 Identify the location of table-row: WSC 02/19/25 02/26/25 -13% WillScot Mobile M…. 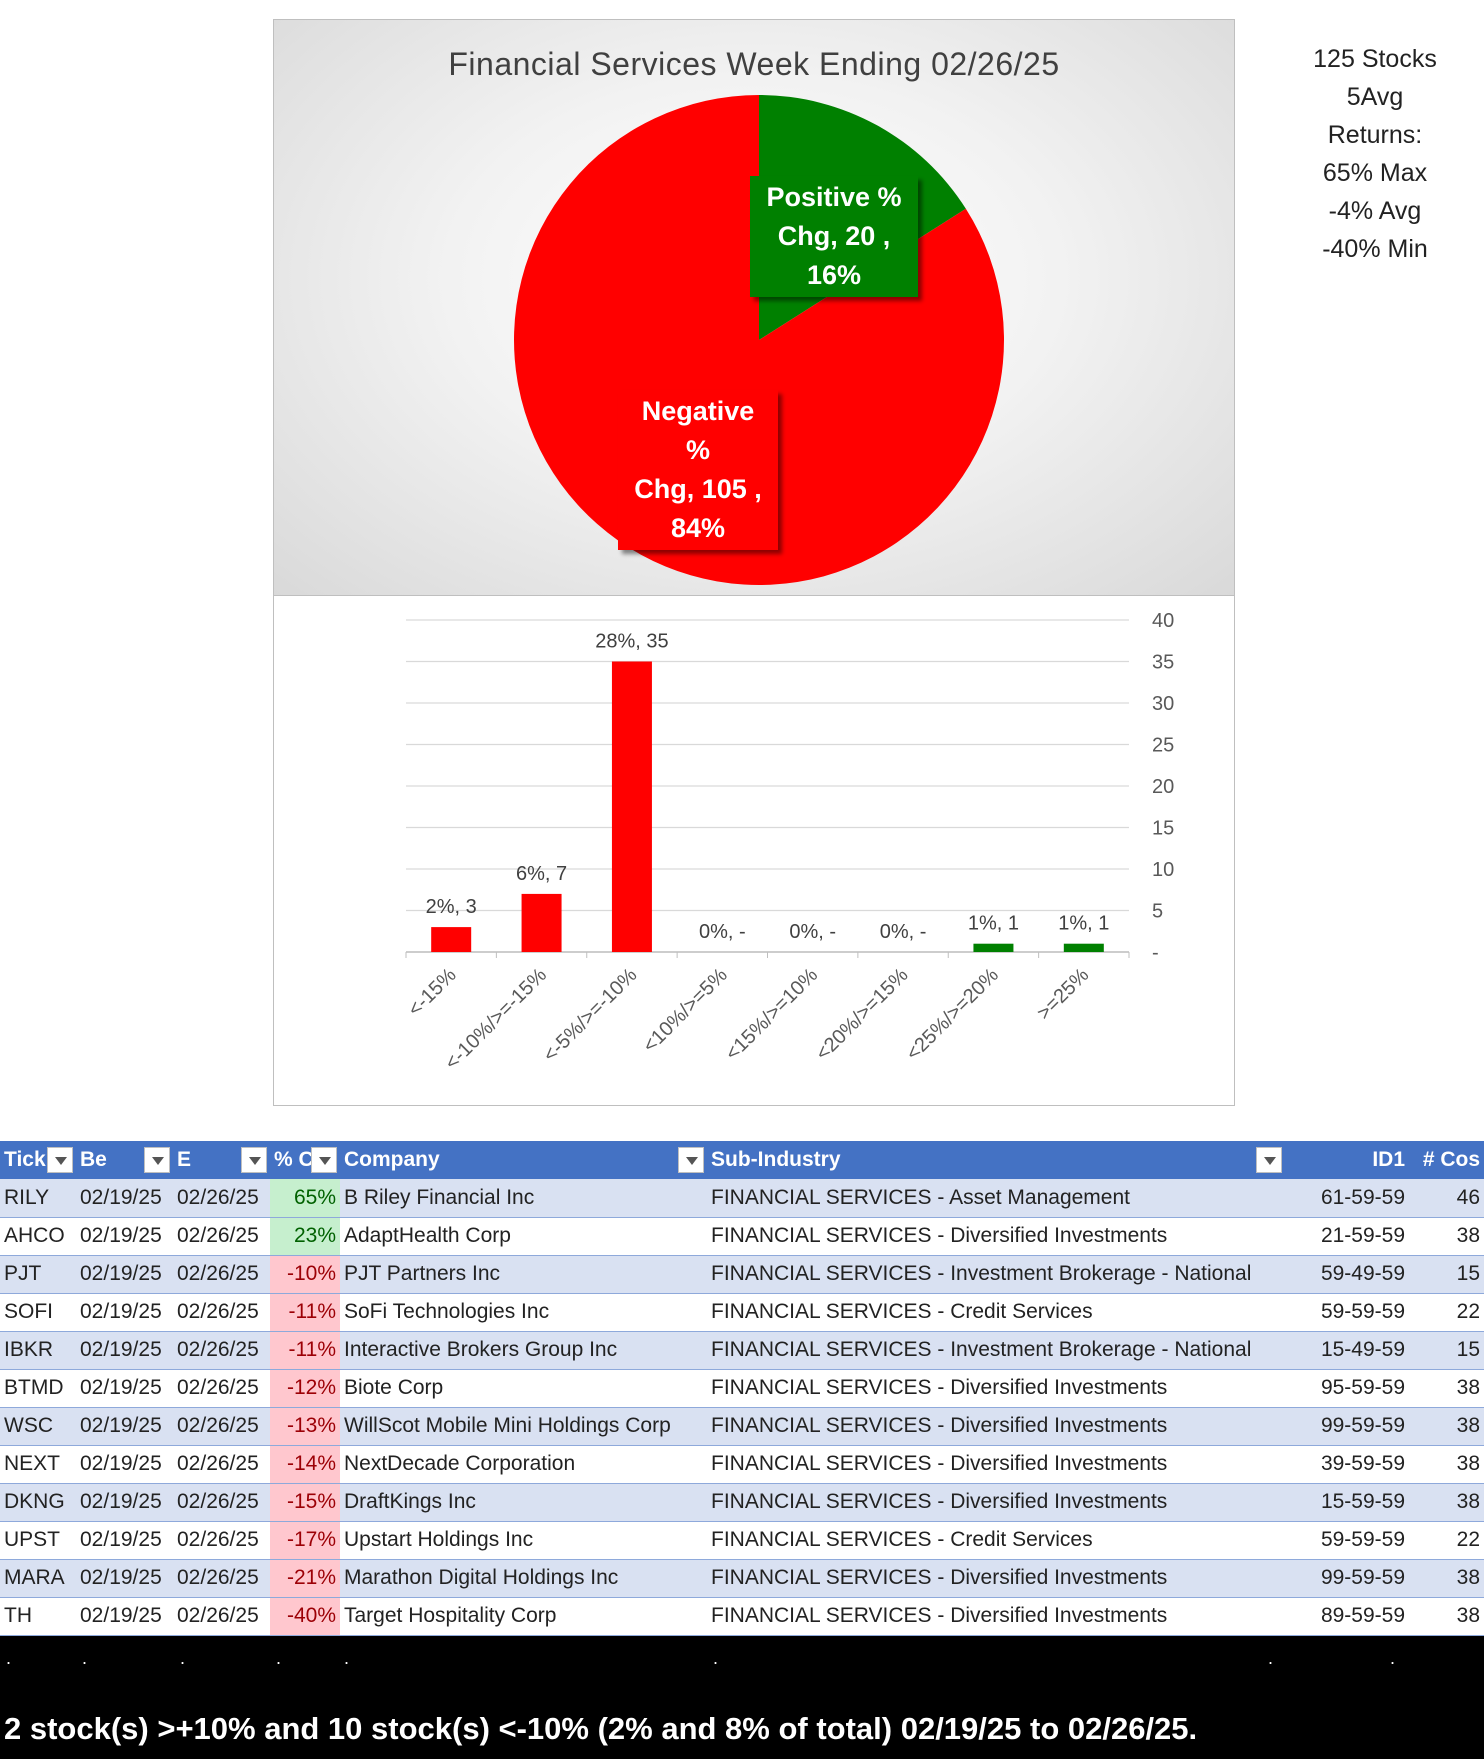
(742, 1426).